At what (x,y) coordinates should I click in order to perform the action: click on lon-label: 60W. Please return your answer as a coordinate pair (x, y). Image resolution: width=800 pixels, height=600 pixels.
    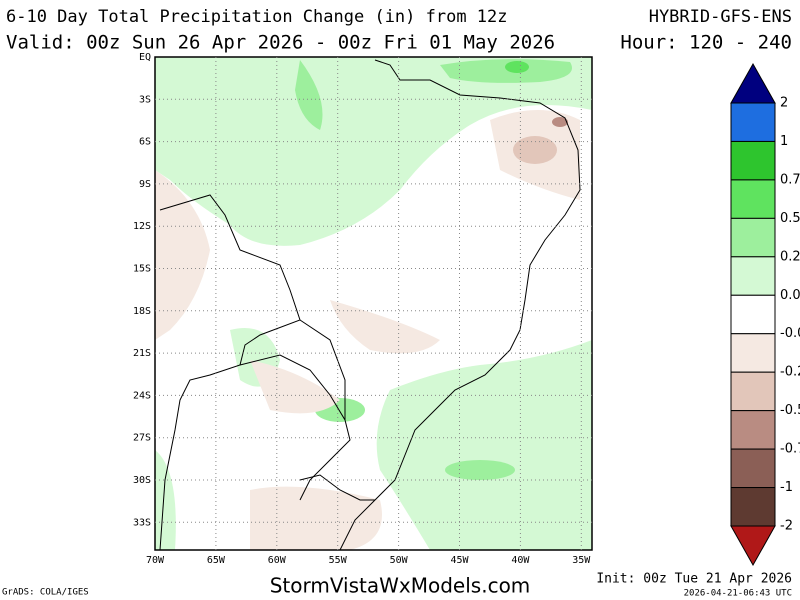
    Looking at the image, I should click on (277, 560).